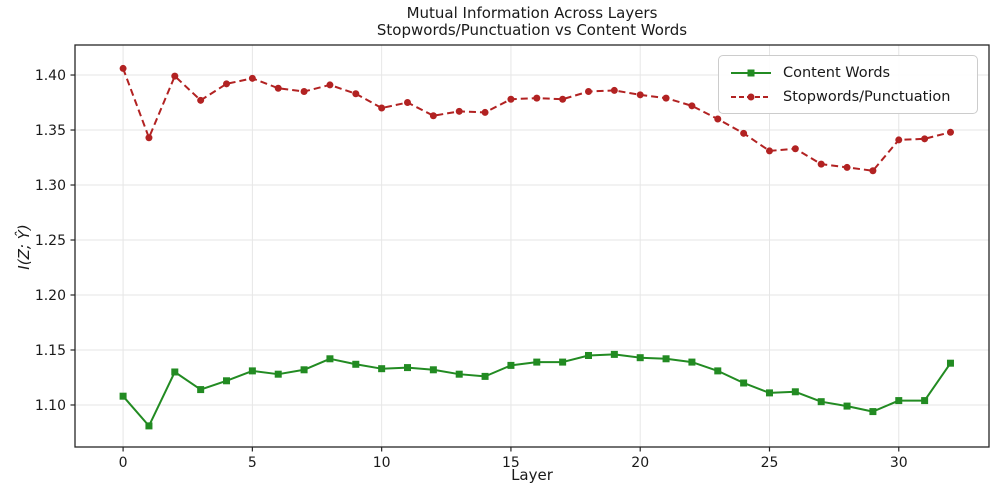  I want to click on chart-subtitle: Stopwords/Punctuation vs Content Words, so click(532, 30).